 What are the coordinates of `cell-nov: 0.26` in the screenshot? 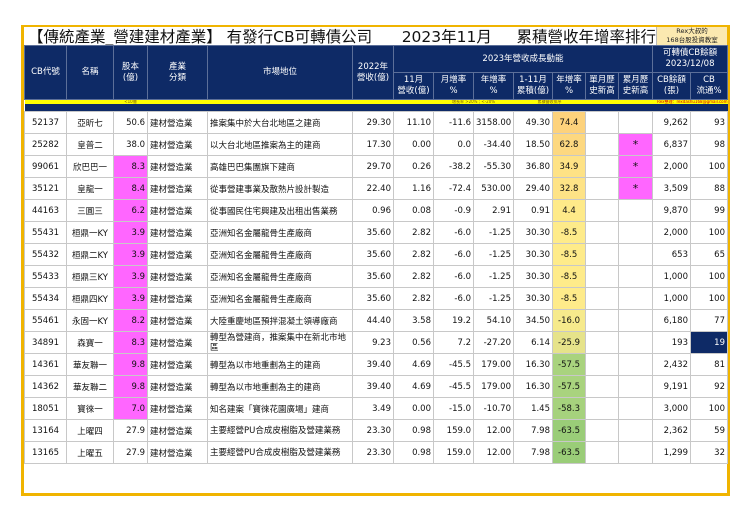 It's located at (413, 166).